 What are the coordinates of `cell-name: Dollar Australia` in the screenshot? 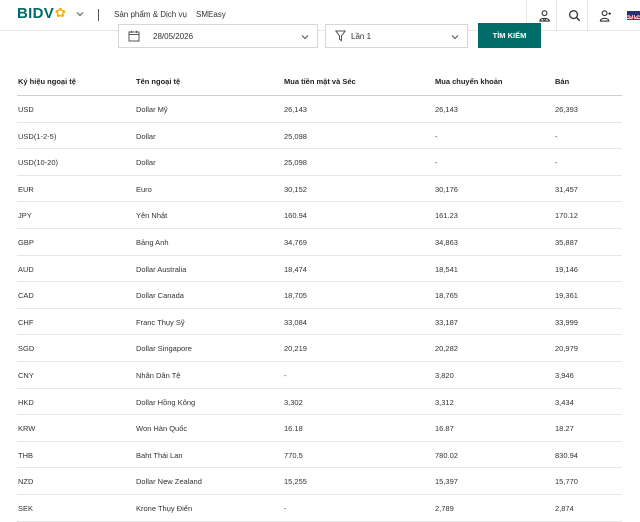 It's located at (161, 269).